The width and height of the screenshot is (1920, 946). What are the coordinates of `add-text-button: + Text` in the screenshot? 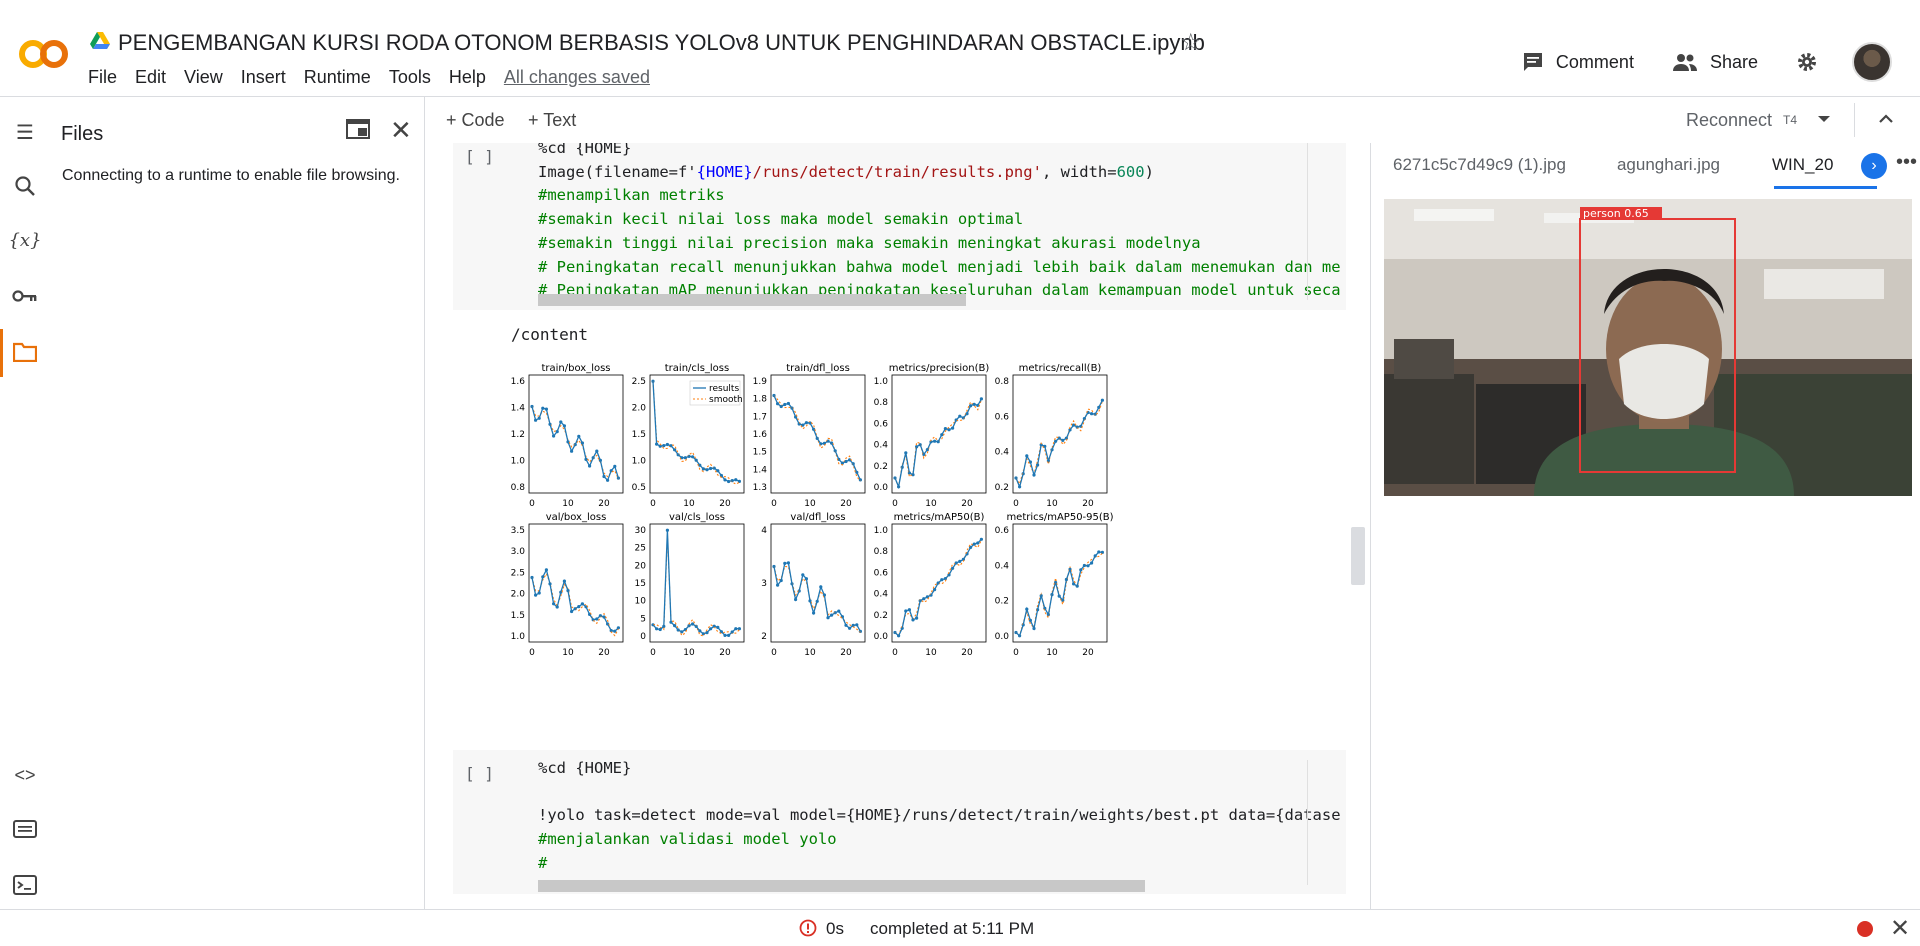 It's located at (552, 120).